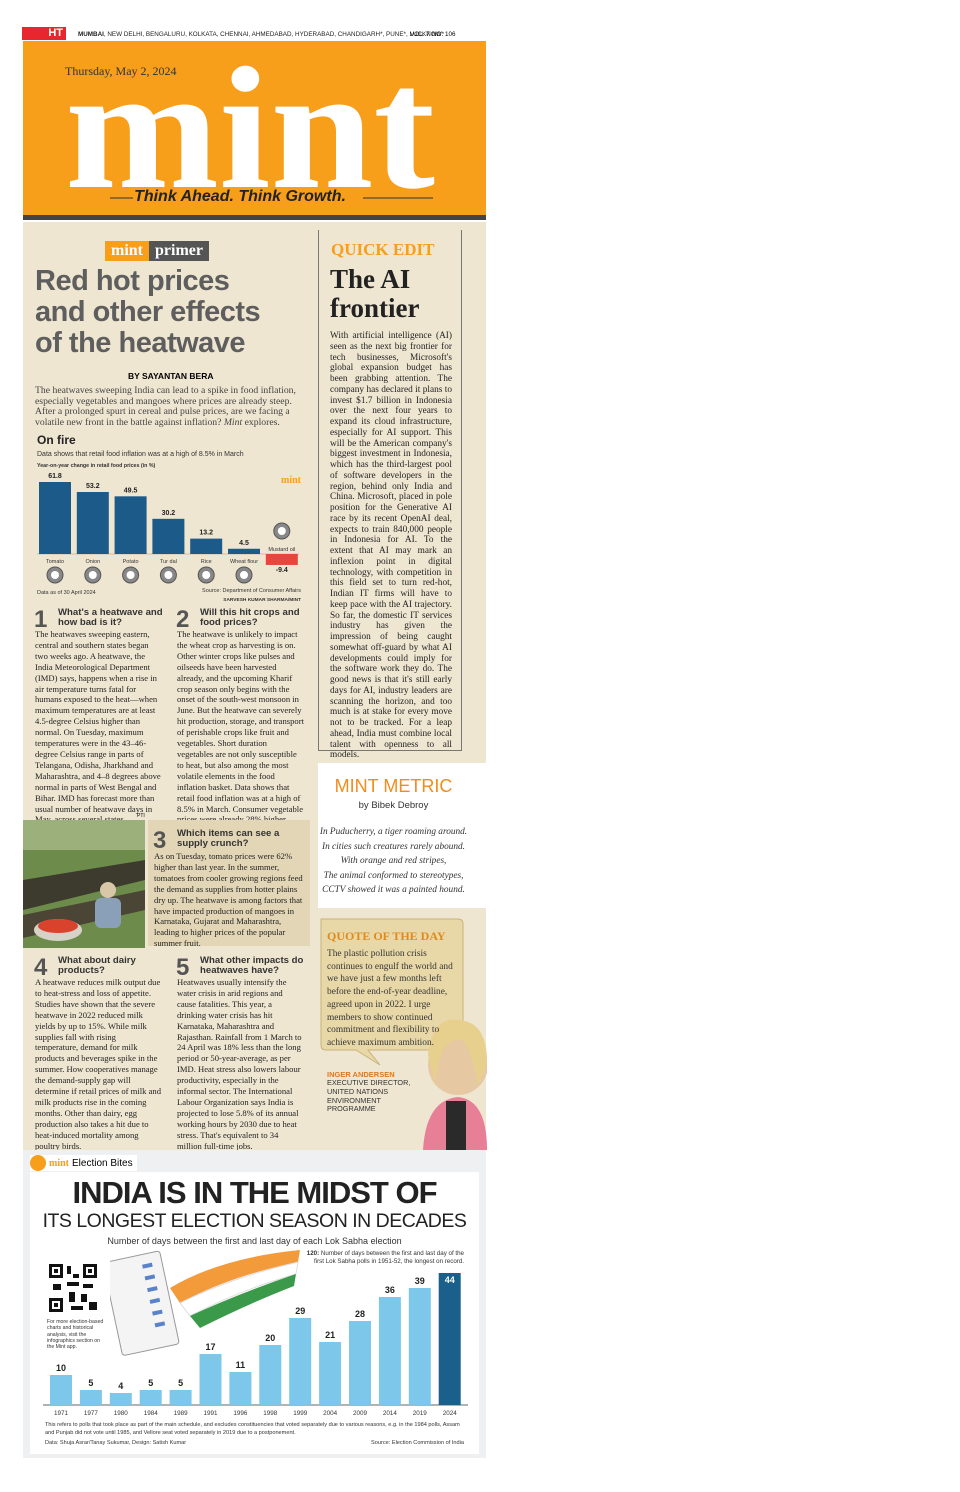 This screenshot has height=1492, width=960. I want to click on cities-lead: MUMBAI, so click(91, 34).